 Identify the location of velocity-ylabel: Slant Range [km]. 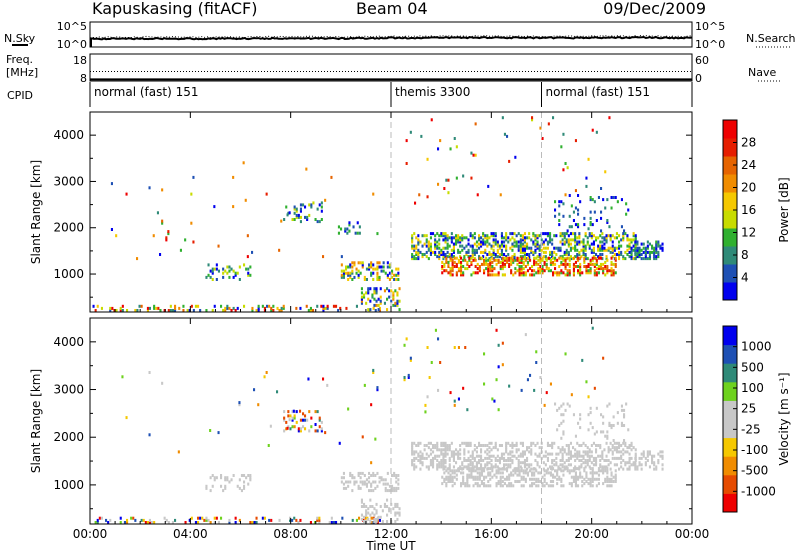
(36, 421).